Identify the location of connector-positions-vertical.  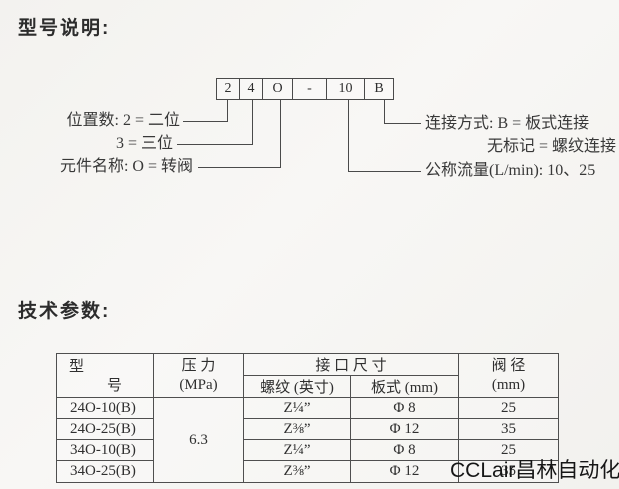
(227, 110).